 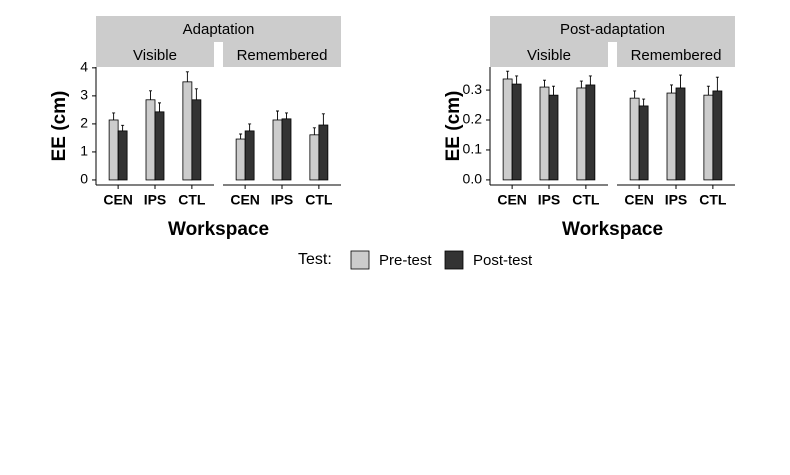 What do you see at coordinates (84, 151) in the screenshot?
I see `y-tick-label: 1` at bounding box center [84, 151].